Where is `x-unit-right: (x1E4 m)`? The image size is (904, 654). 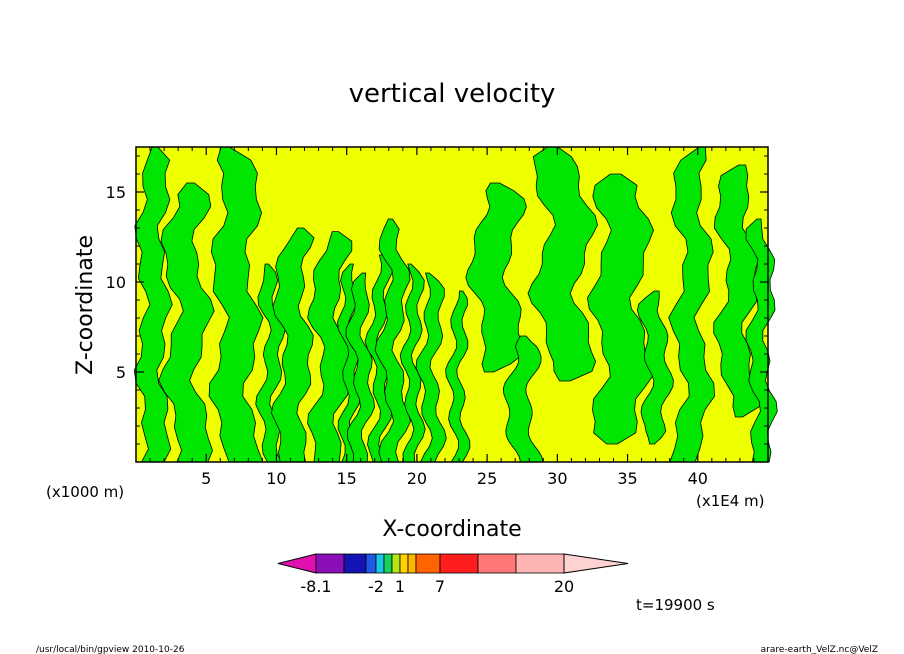 x-unit-right: (x1E4 m) is located at coordinates (730, 501).